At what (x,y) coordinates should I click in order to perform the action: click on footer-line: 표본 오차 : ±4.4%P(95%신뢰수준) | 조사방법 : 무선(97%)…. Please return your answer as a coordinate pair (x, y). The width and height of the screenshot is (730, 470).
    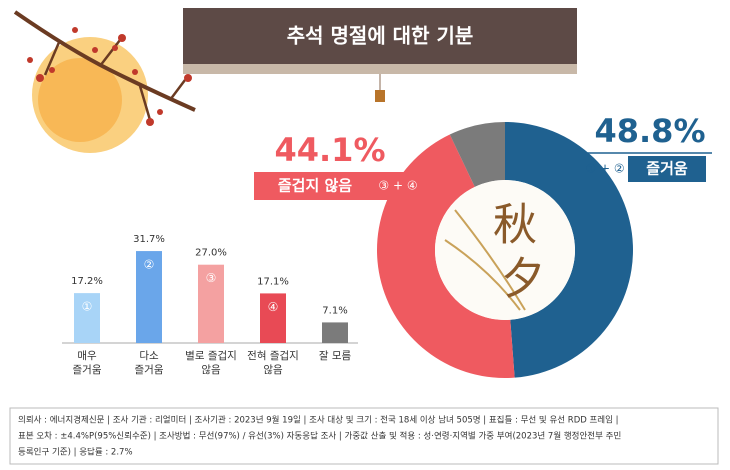
    Looking at the image, I should click on (319, 436).